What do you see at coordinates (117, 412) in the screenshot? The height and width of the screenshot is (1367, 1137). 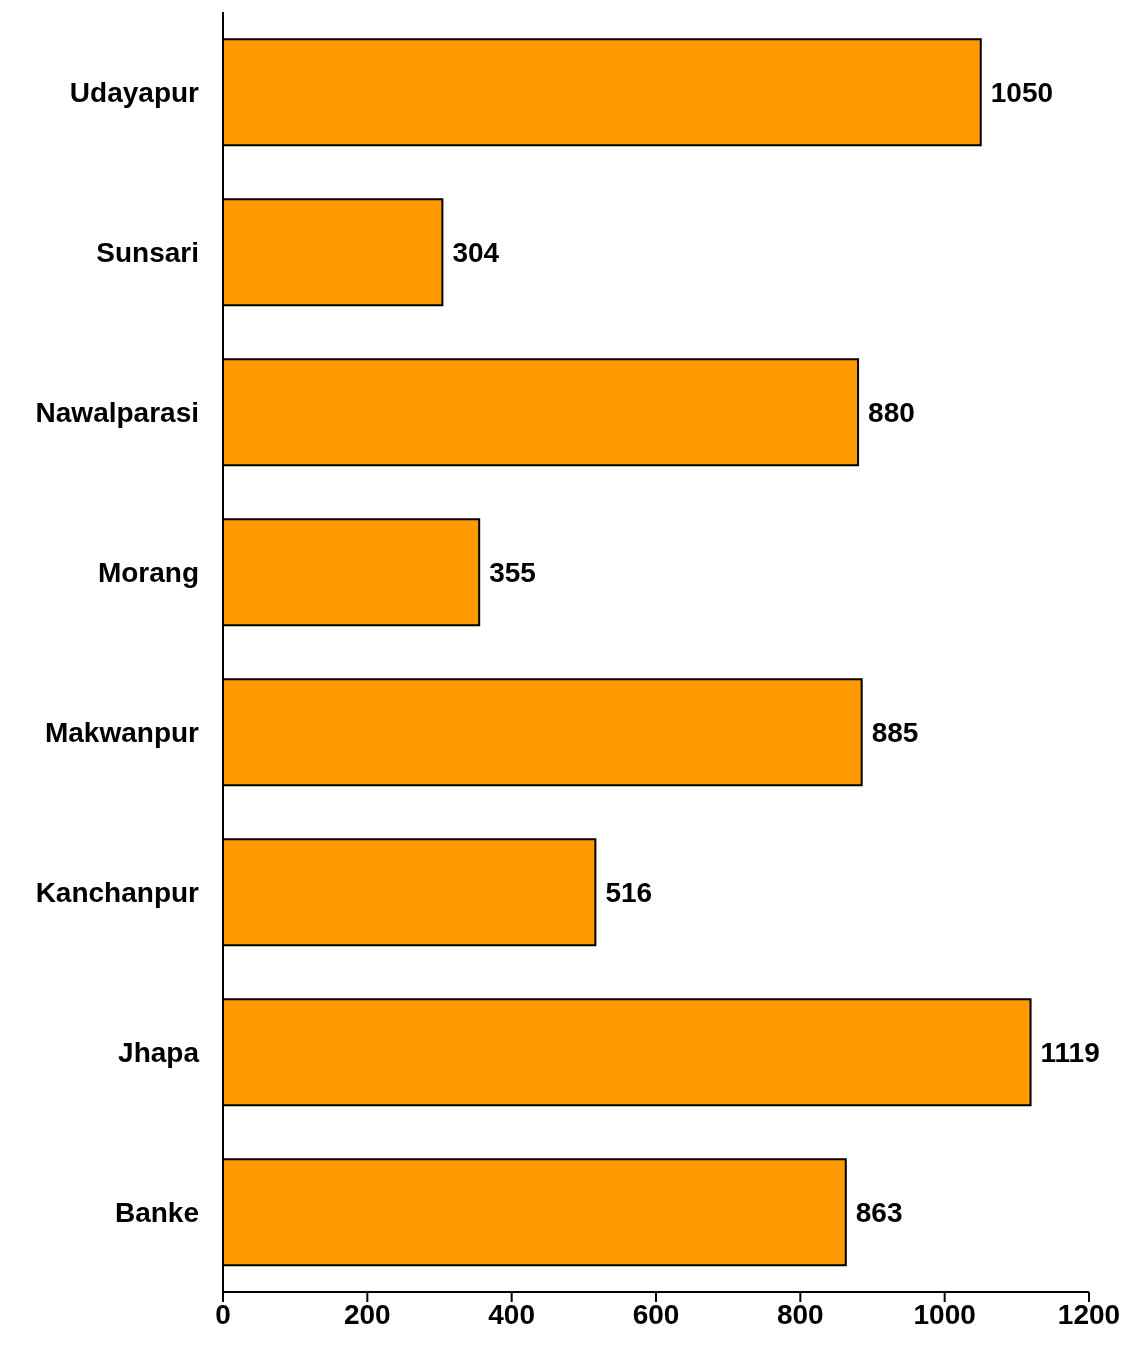 I see `y-tick-label: Nawalparasi` at bounding box center [117, 412].